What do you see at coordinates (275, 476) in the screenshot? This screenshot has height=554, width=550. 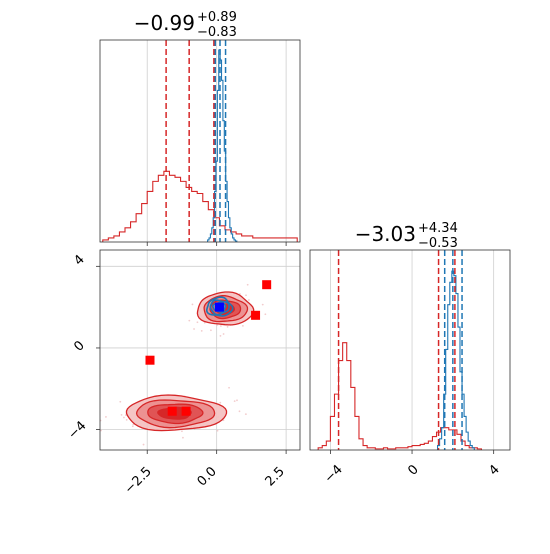 I see `x1-tick-label-2: 2.5` at bounding box center [275, 476].